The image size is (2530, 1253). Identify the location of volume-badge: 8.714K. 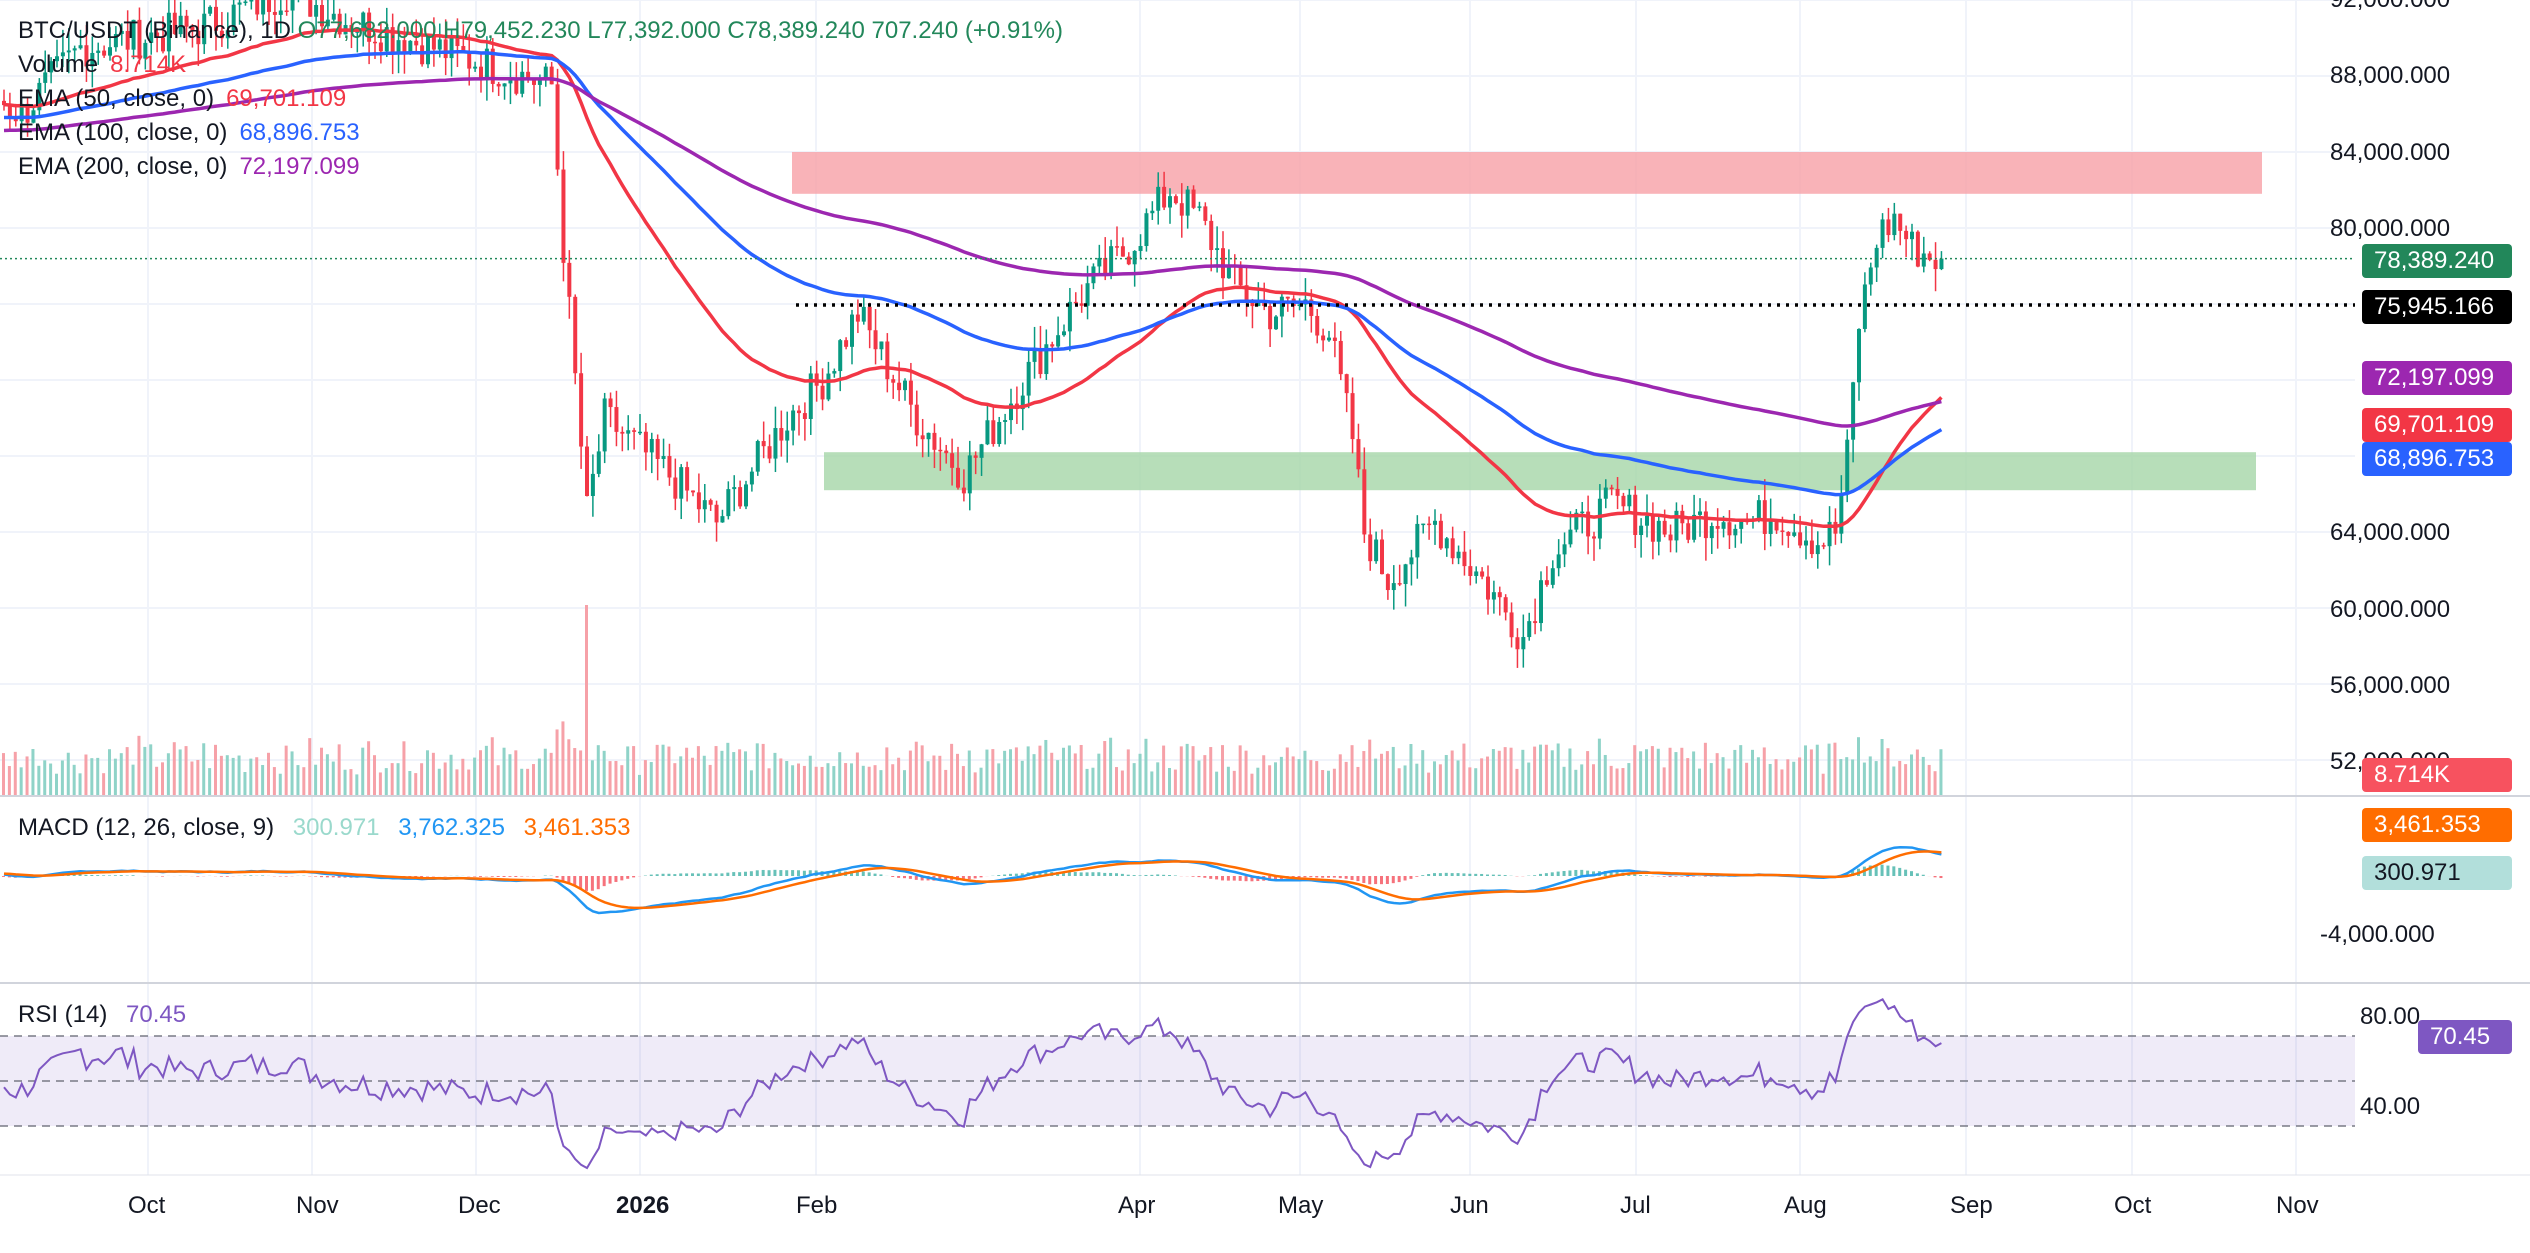
(2437, 775).